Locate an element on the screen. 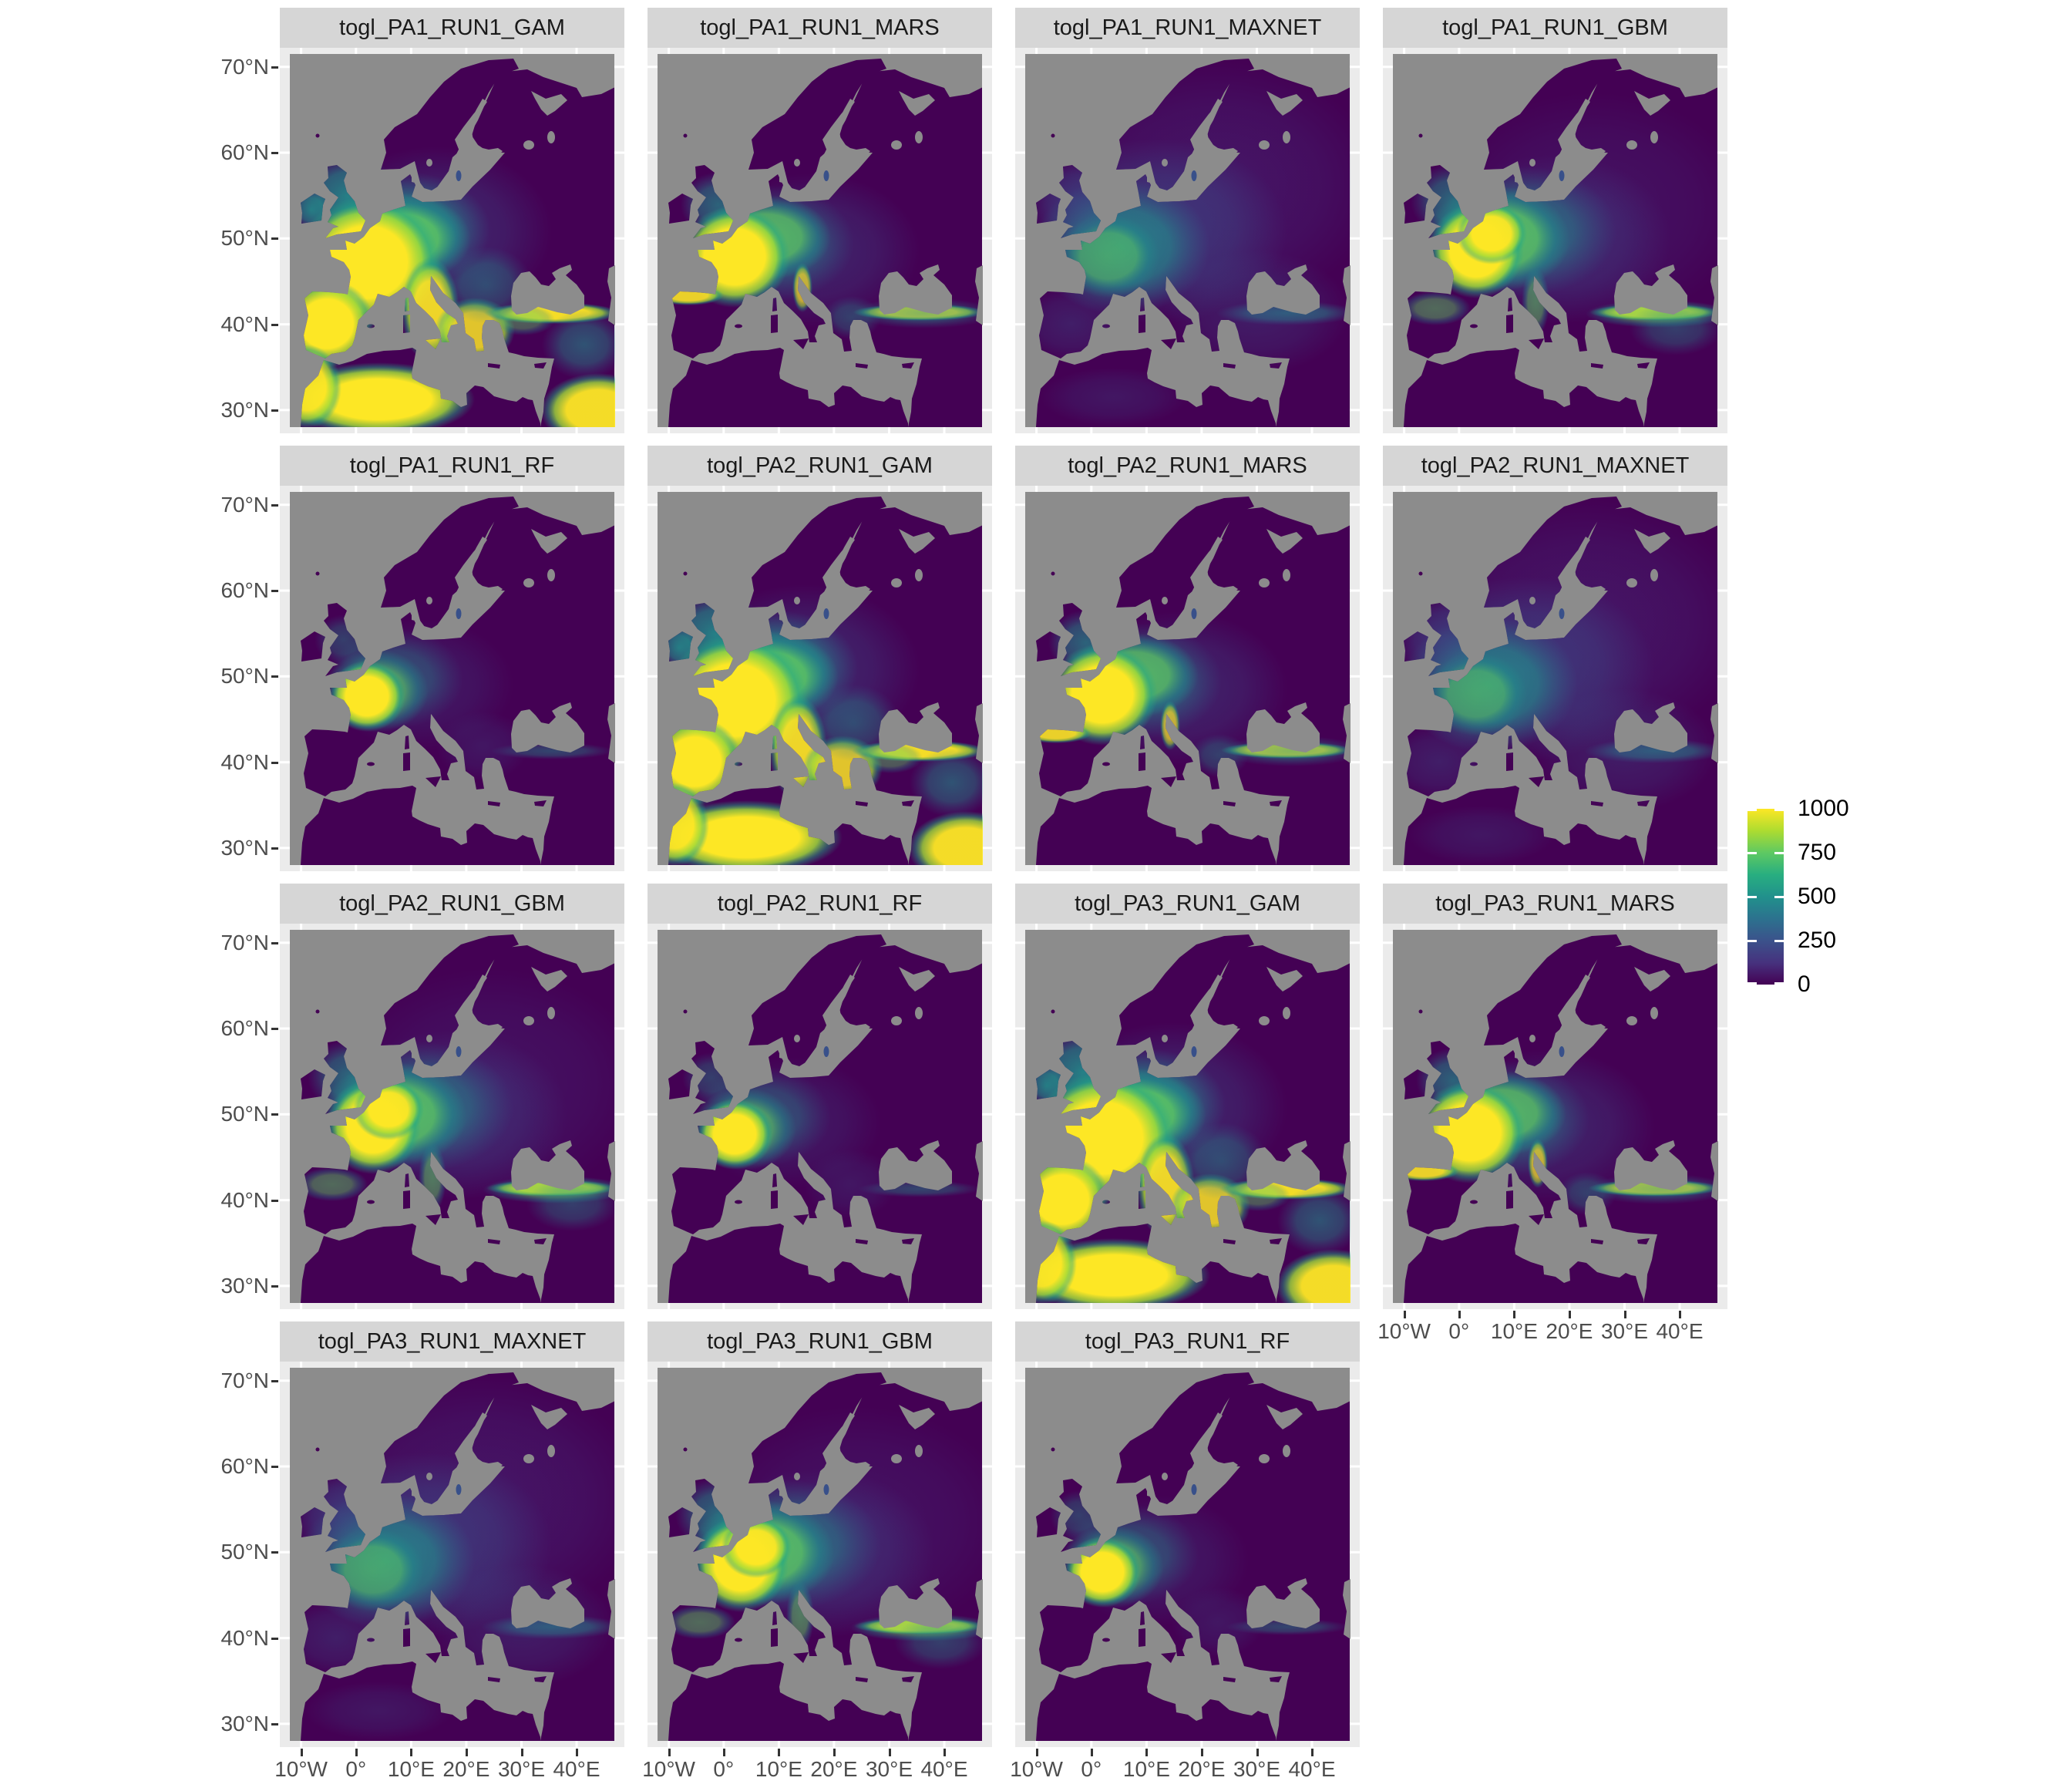 The height and width of the screenshot is (1781, 2072). map-panel-rf is located at coordinates (820, 1116).